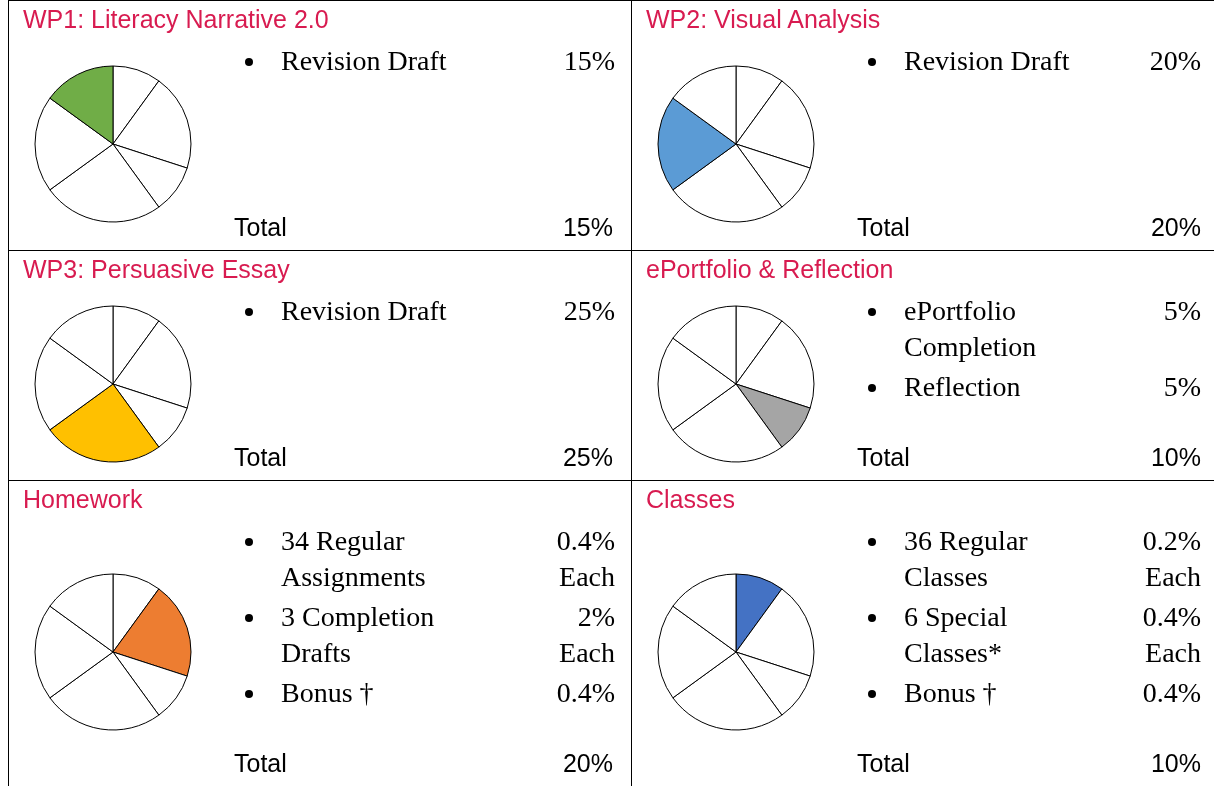  Describe the element at coordinates (770, 269) in the screenshot. I see `chart-title: ePortfolio & Reflection` at that location.